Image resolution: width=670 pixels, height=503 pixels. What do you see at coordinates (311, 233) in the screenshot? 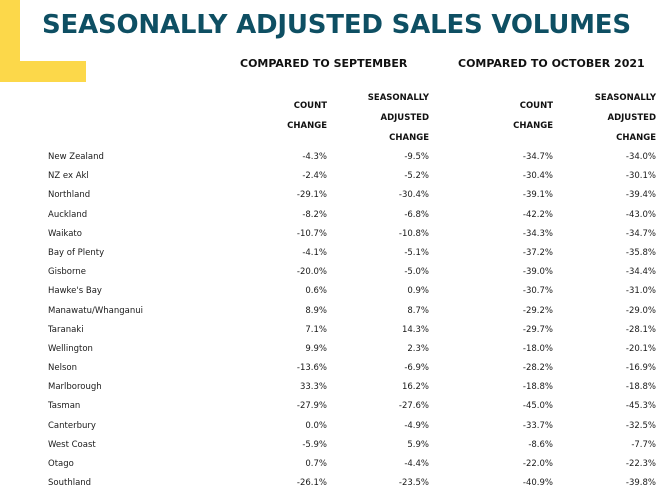
I see `sep-count-change-cell: -10.7%` at bounding box center [311, 233].